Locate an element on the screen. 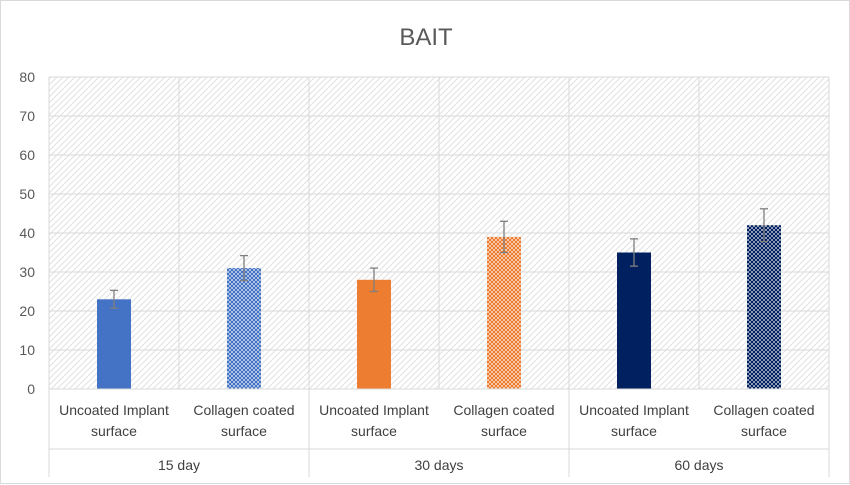 This screenshot has width=850, height=485. y-tick-label: 70 is located at coordinates (27, 116).